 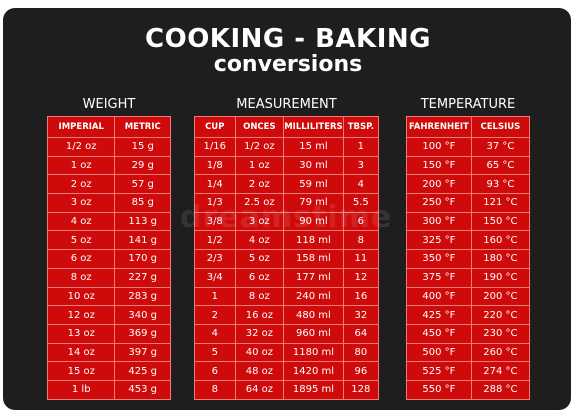 I want to click on table-row: 15 oz 425 g, so click(x=108, y=371).